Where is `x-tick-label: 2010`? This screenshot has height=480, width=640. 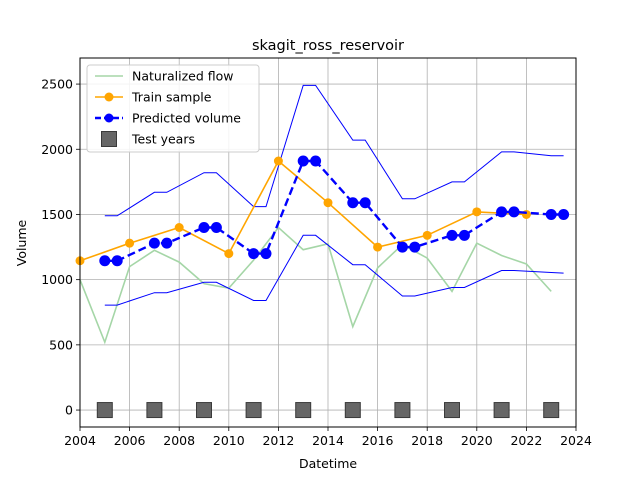 x-tick-label: 2010 is located at coordinates (229, 440).